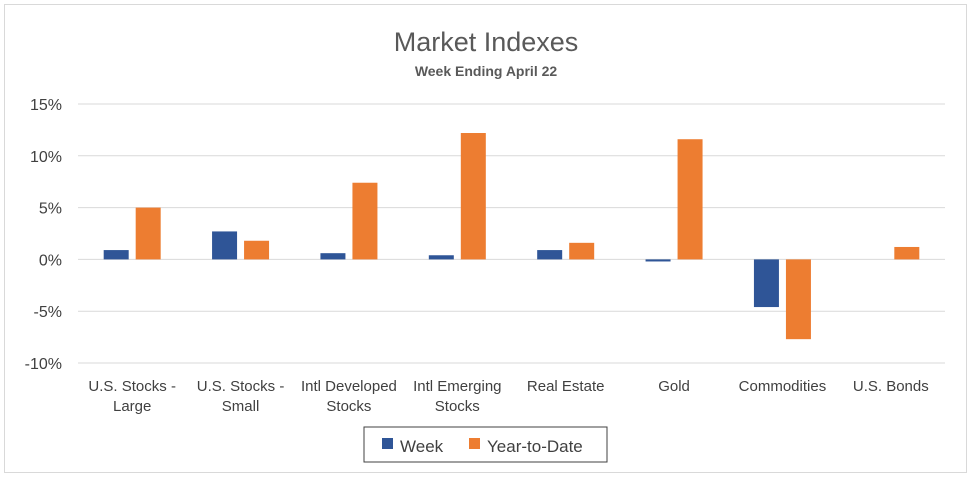 The height and width of the screenshot is (479, 973). I want to click on y-tick-label: 0%, so click(50, 260).